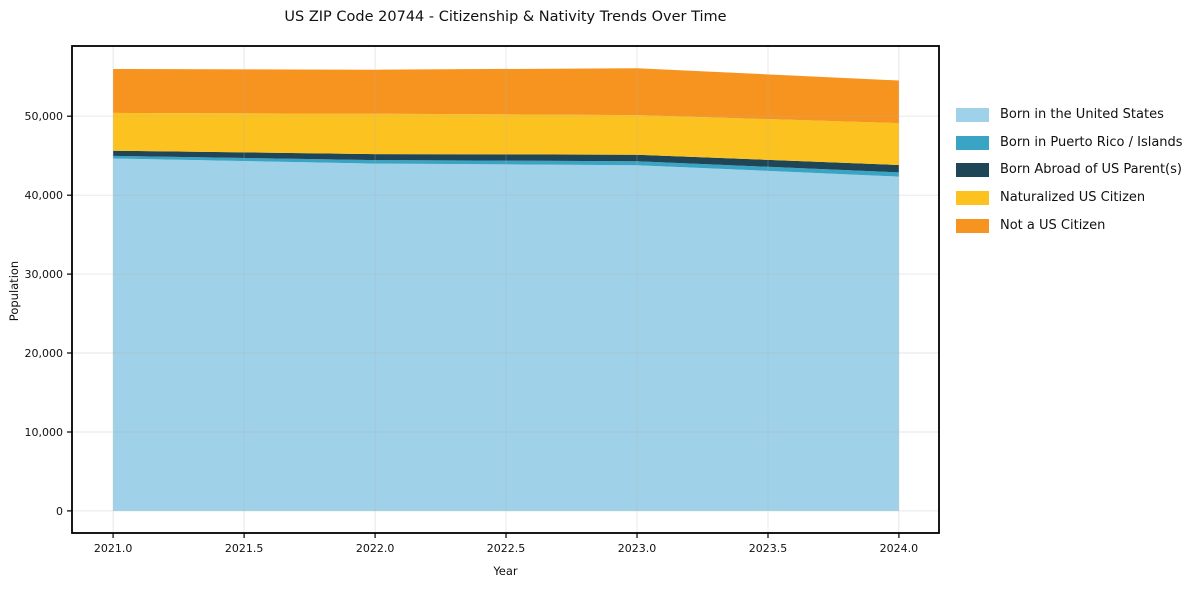 The height and width of the screenshot is (590, 1189). Describe the element at coordinates (972, 198) in the screenshot. I see `legend-swatch-naturalized-icon` at that location.